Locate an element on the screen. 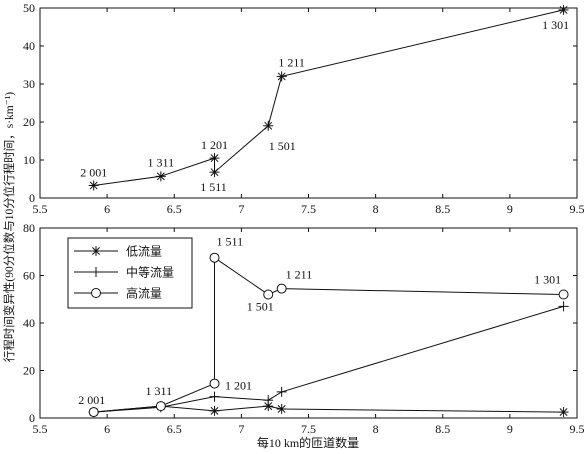 The width and height of the screenshot is (584, 454). legend-label: 低流量 is located at coordinates (144, 252).